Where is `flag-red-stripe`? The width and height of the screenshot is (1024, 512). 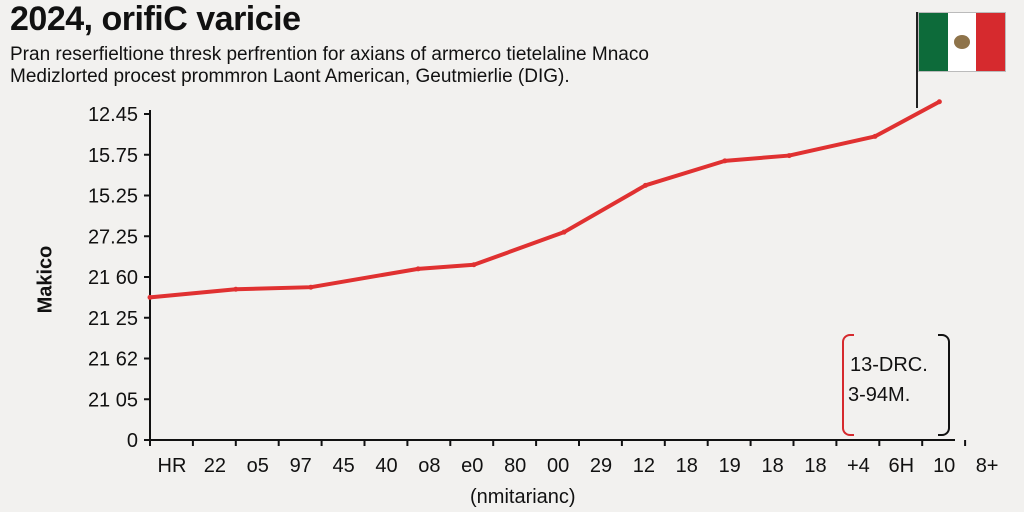 flag-red-stripe is located at coordinates (991, 42).